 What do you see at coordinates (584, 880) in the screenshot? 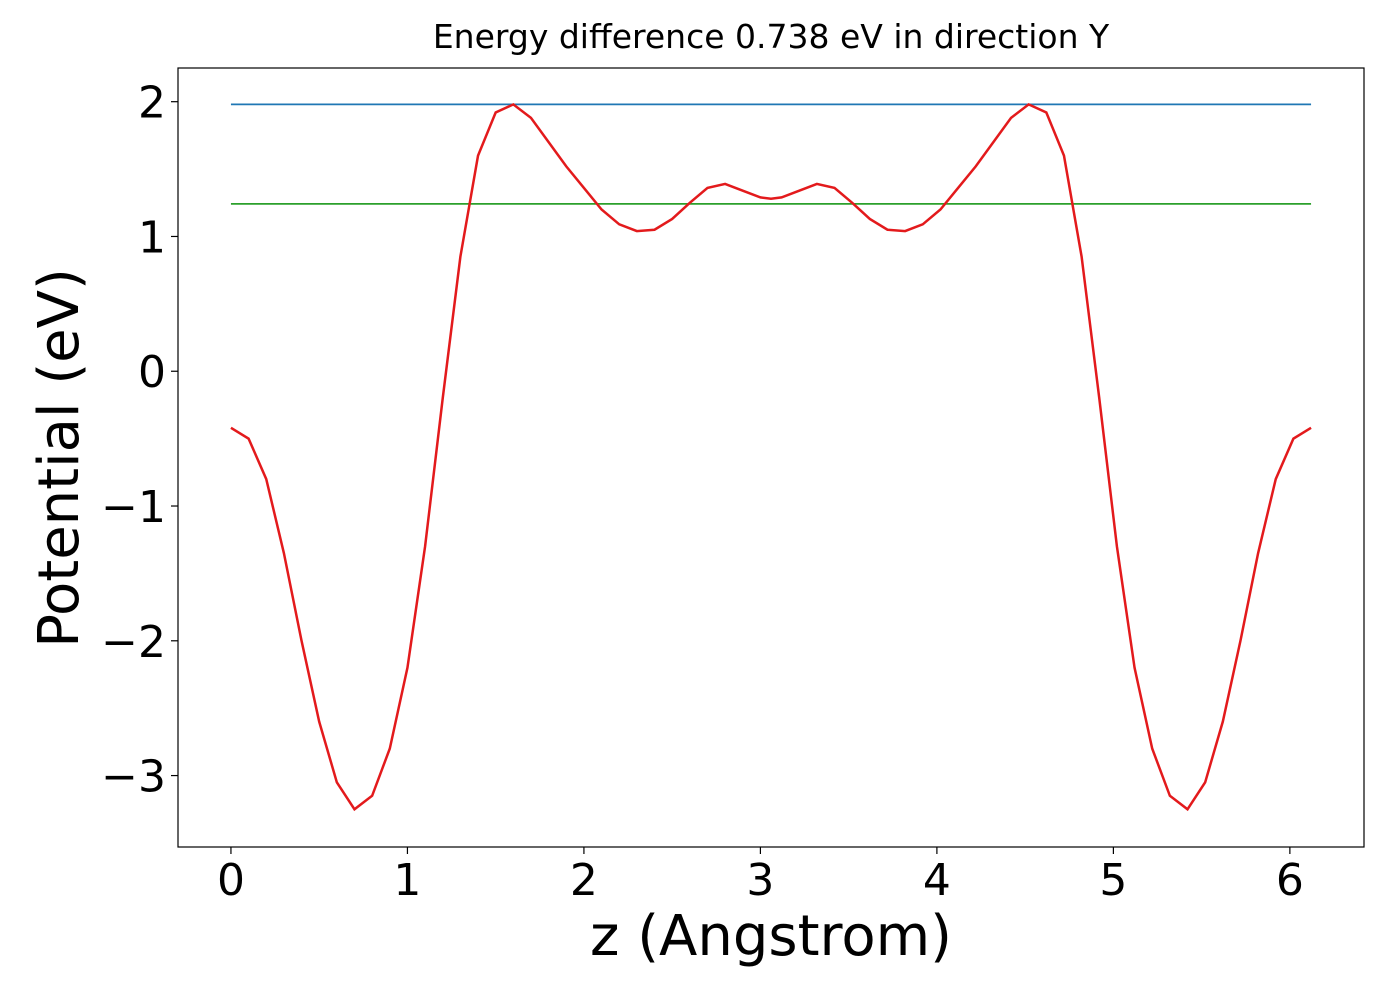
I see `x-tick-label: 2` at bounding box center [584, 880].